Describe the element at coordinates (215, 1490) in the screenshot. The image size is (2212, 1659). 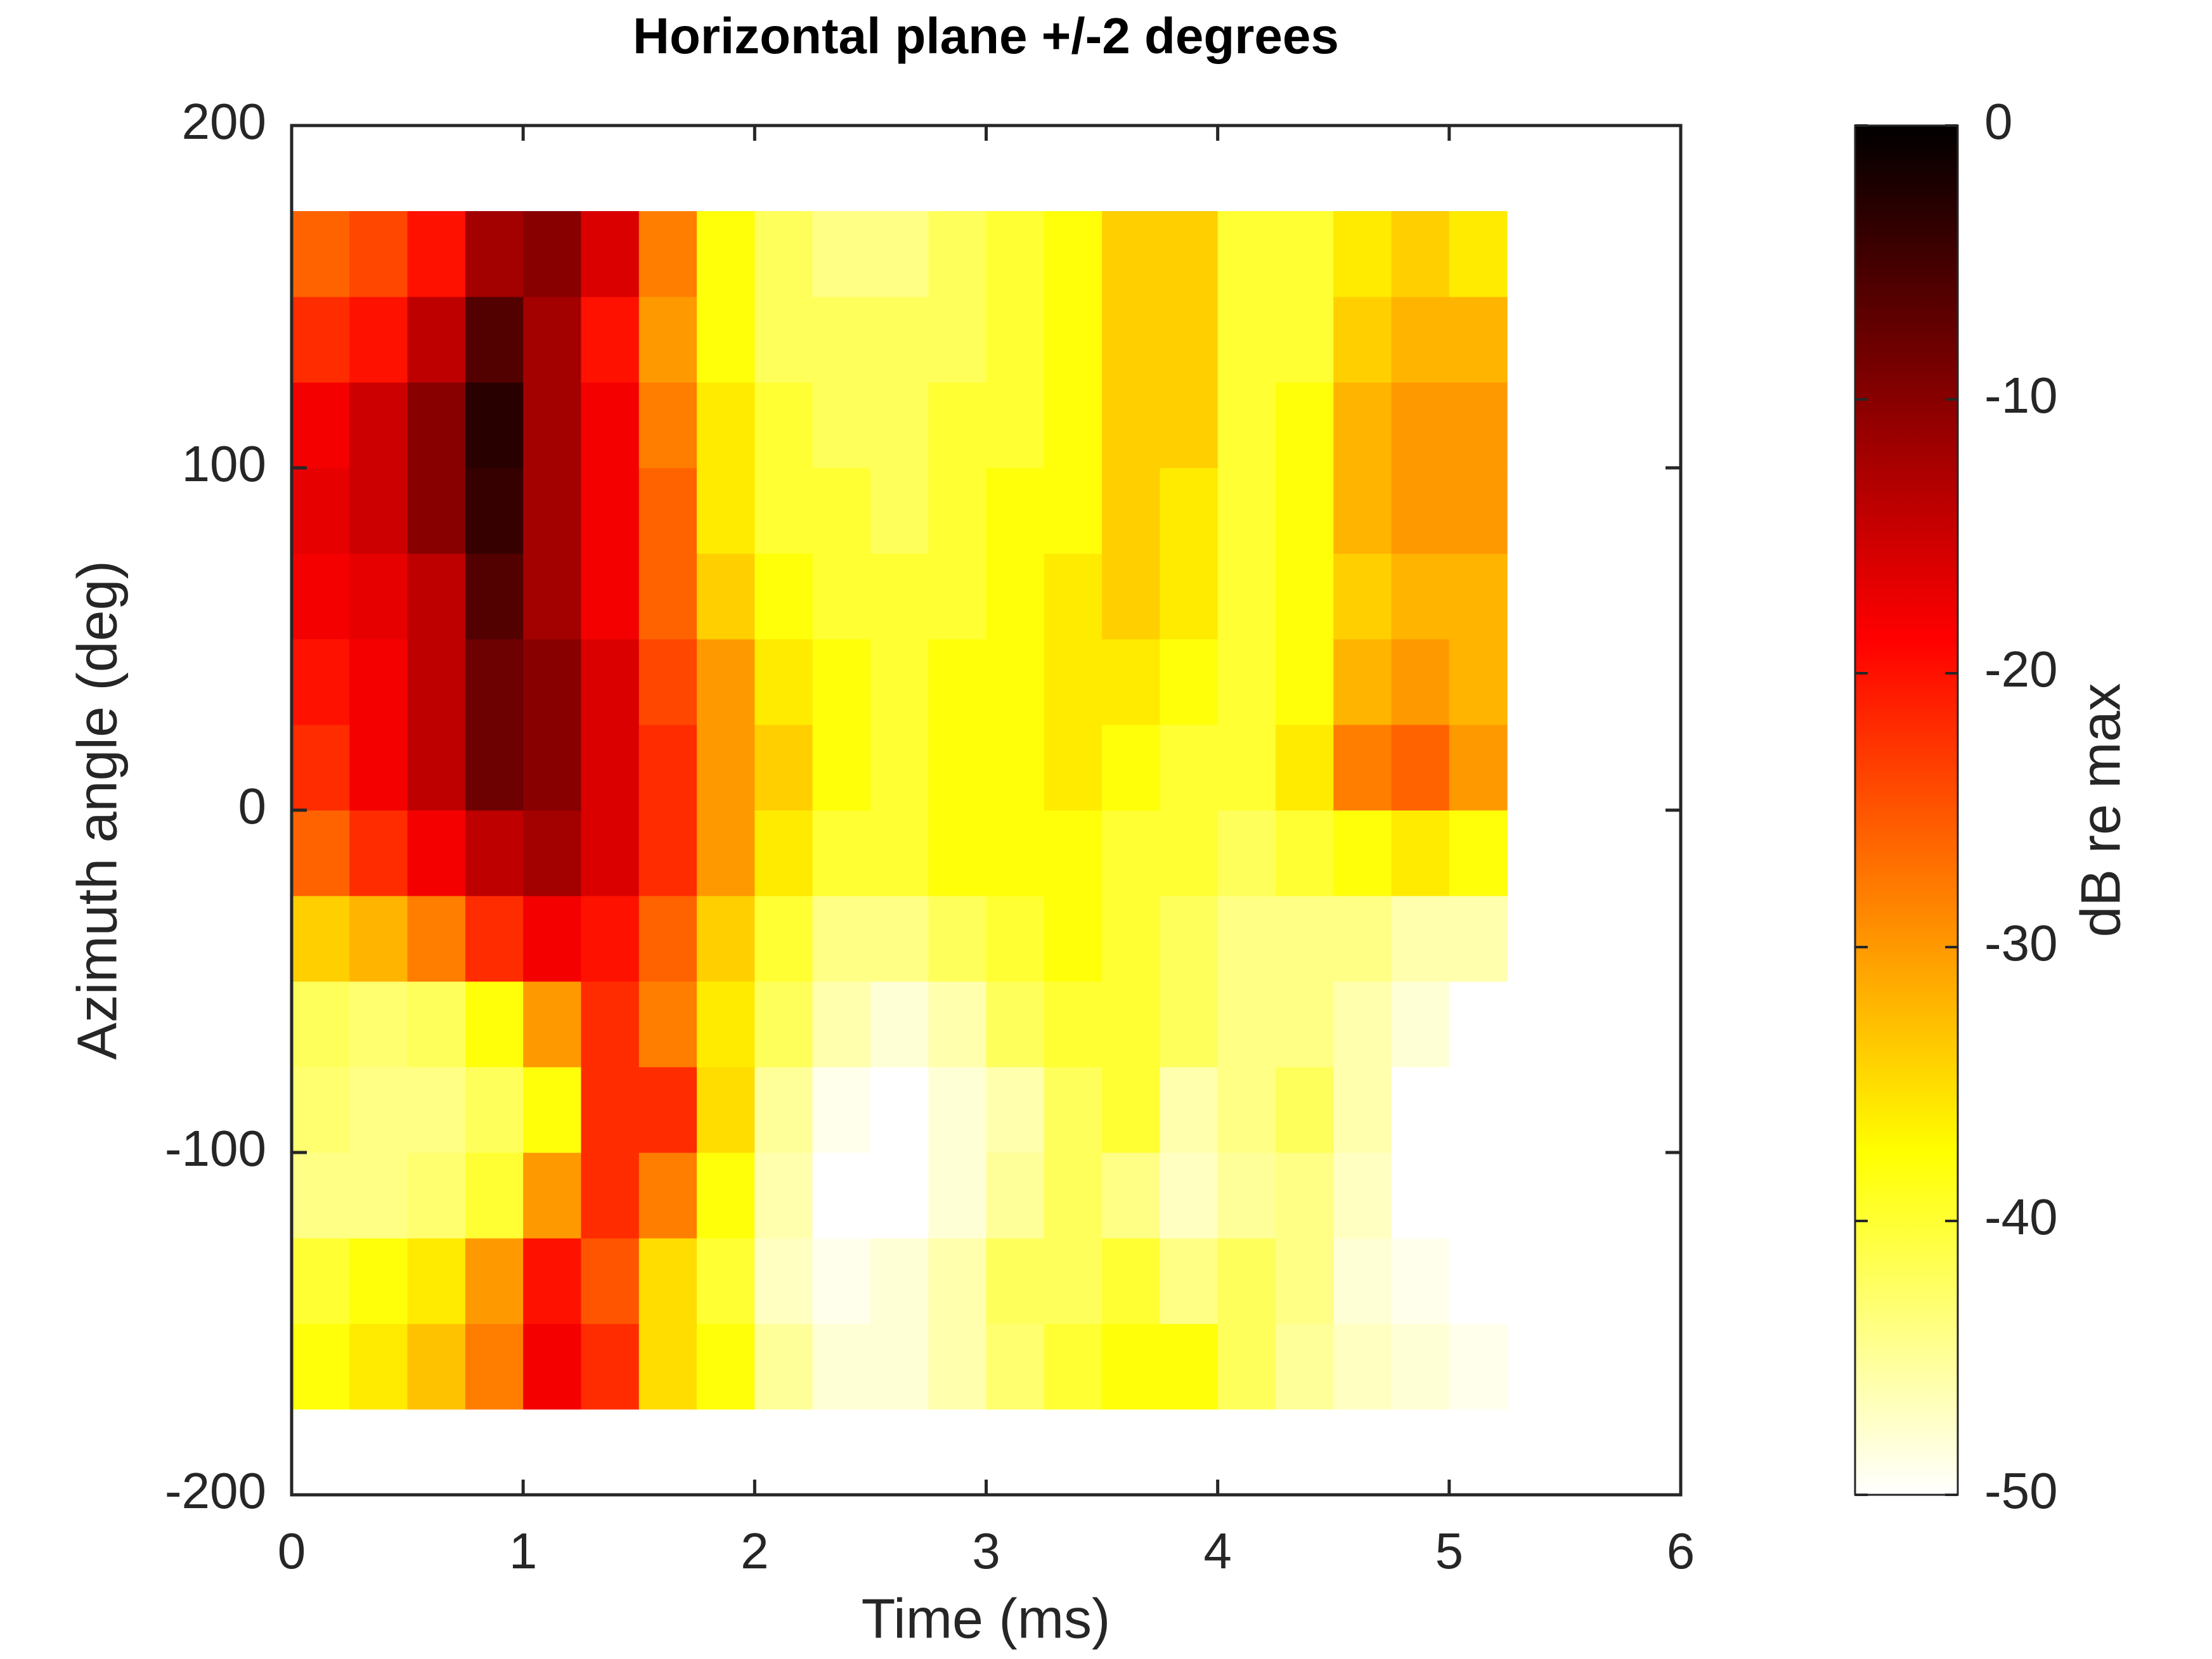
I see `y-tick-label: -200` at that location.